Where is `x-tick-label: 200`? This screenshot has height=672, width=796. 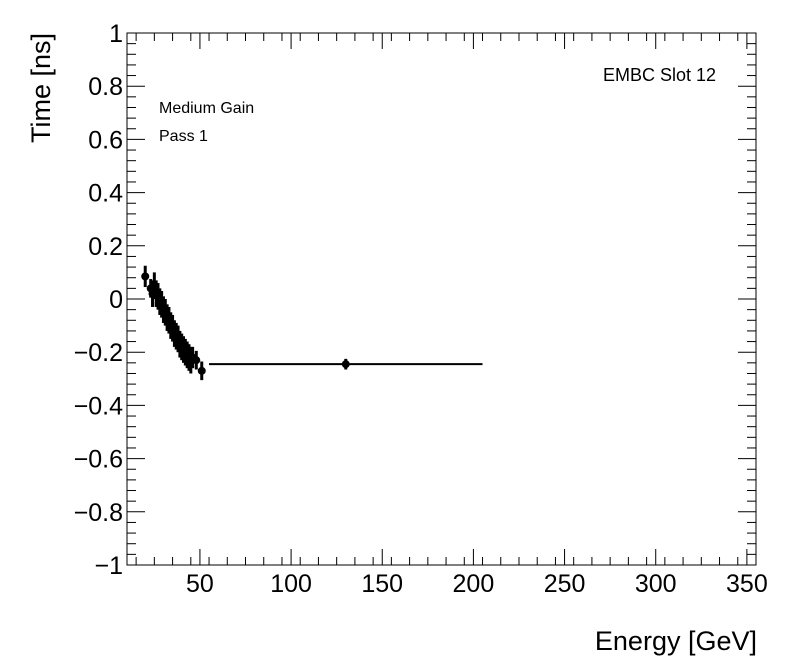 x-tick-label: 200 is located at coordinates (474, 584).